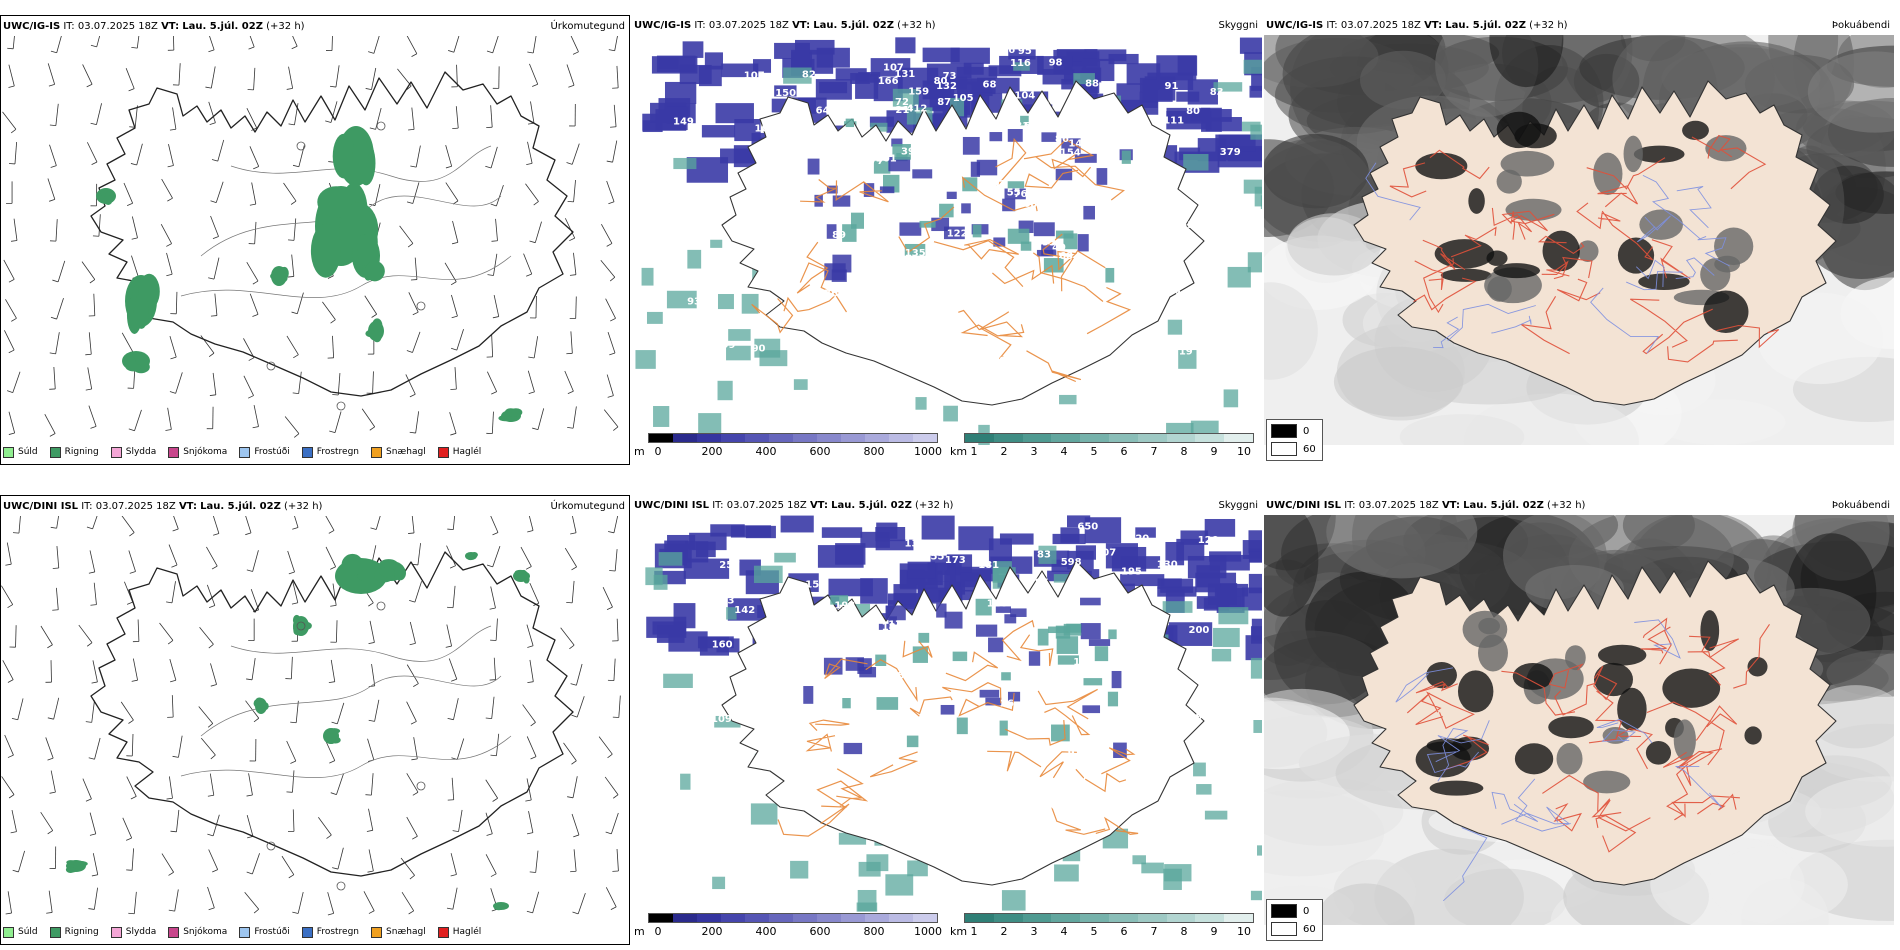  What do you see at coordinates (1034, 451) in the screenshot?
I see `colorbar-tick-label: 3` at bounding box center [1034, 451].